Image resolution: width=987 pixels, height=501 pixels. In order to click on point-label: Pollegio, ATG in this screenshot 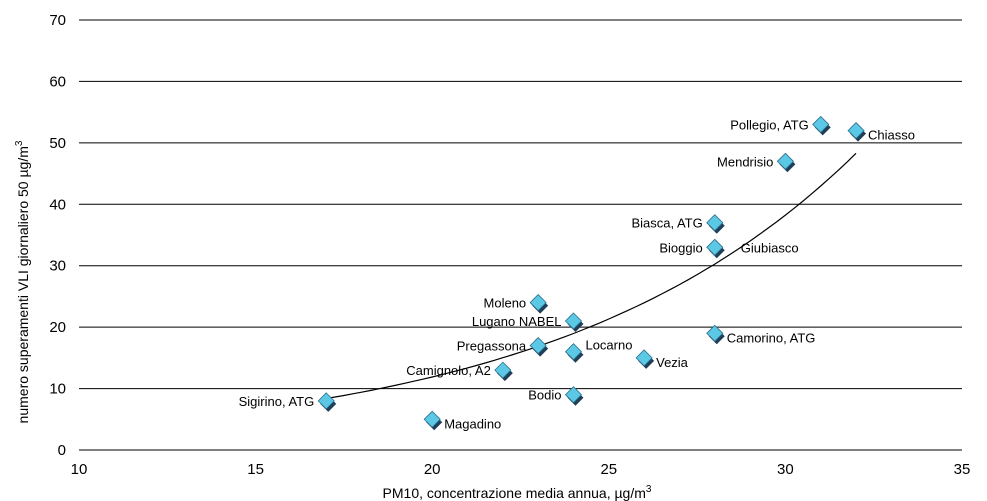, I will do `click(769, 124)`.